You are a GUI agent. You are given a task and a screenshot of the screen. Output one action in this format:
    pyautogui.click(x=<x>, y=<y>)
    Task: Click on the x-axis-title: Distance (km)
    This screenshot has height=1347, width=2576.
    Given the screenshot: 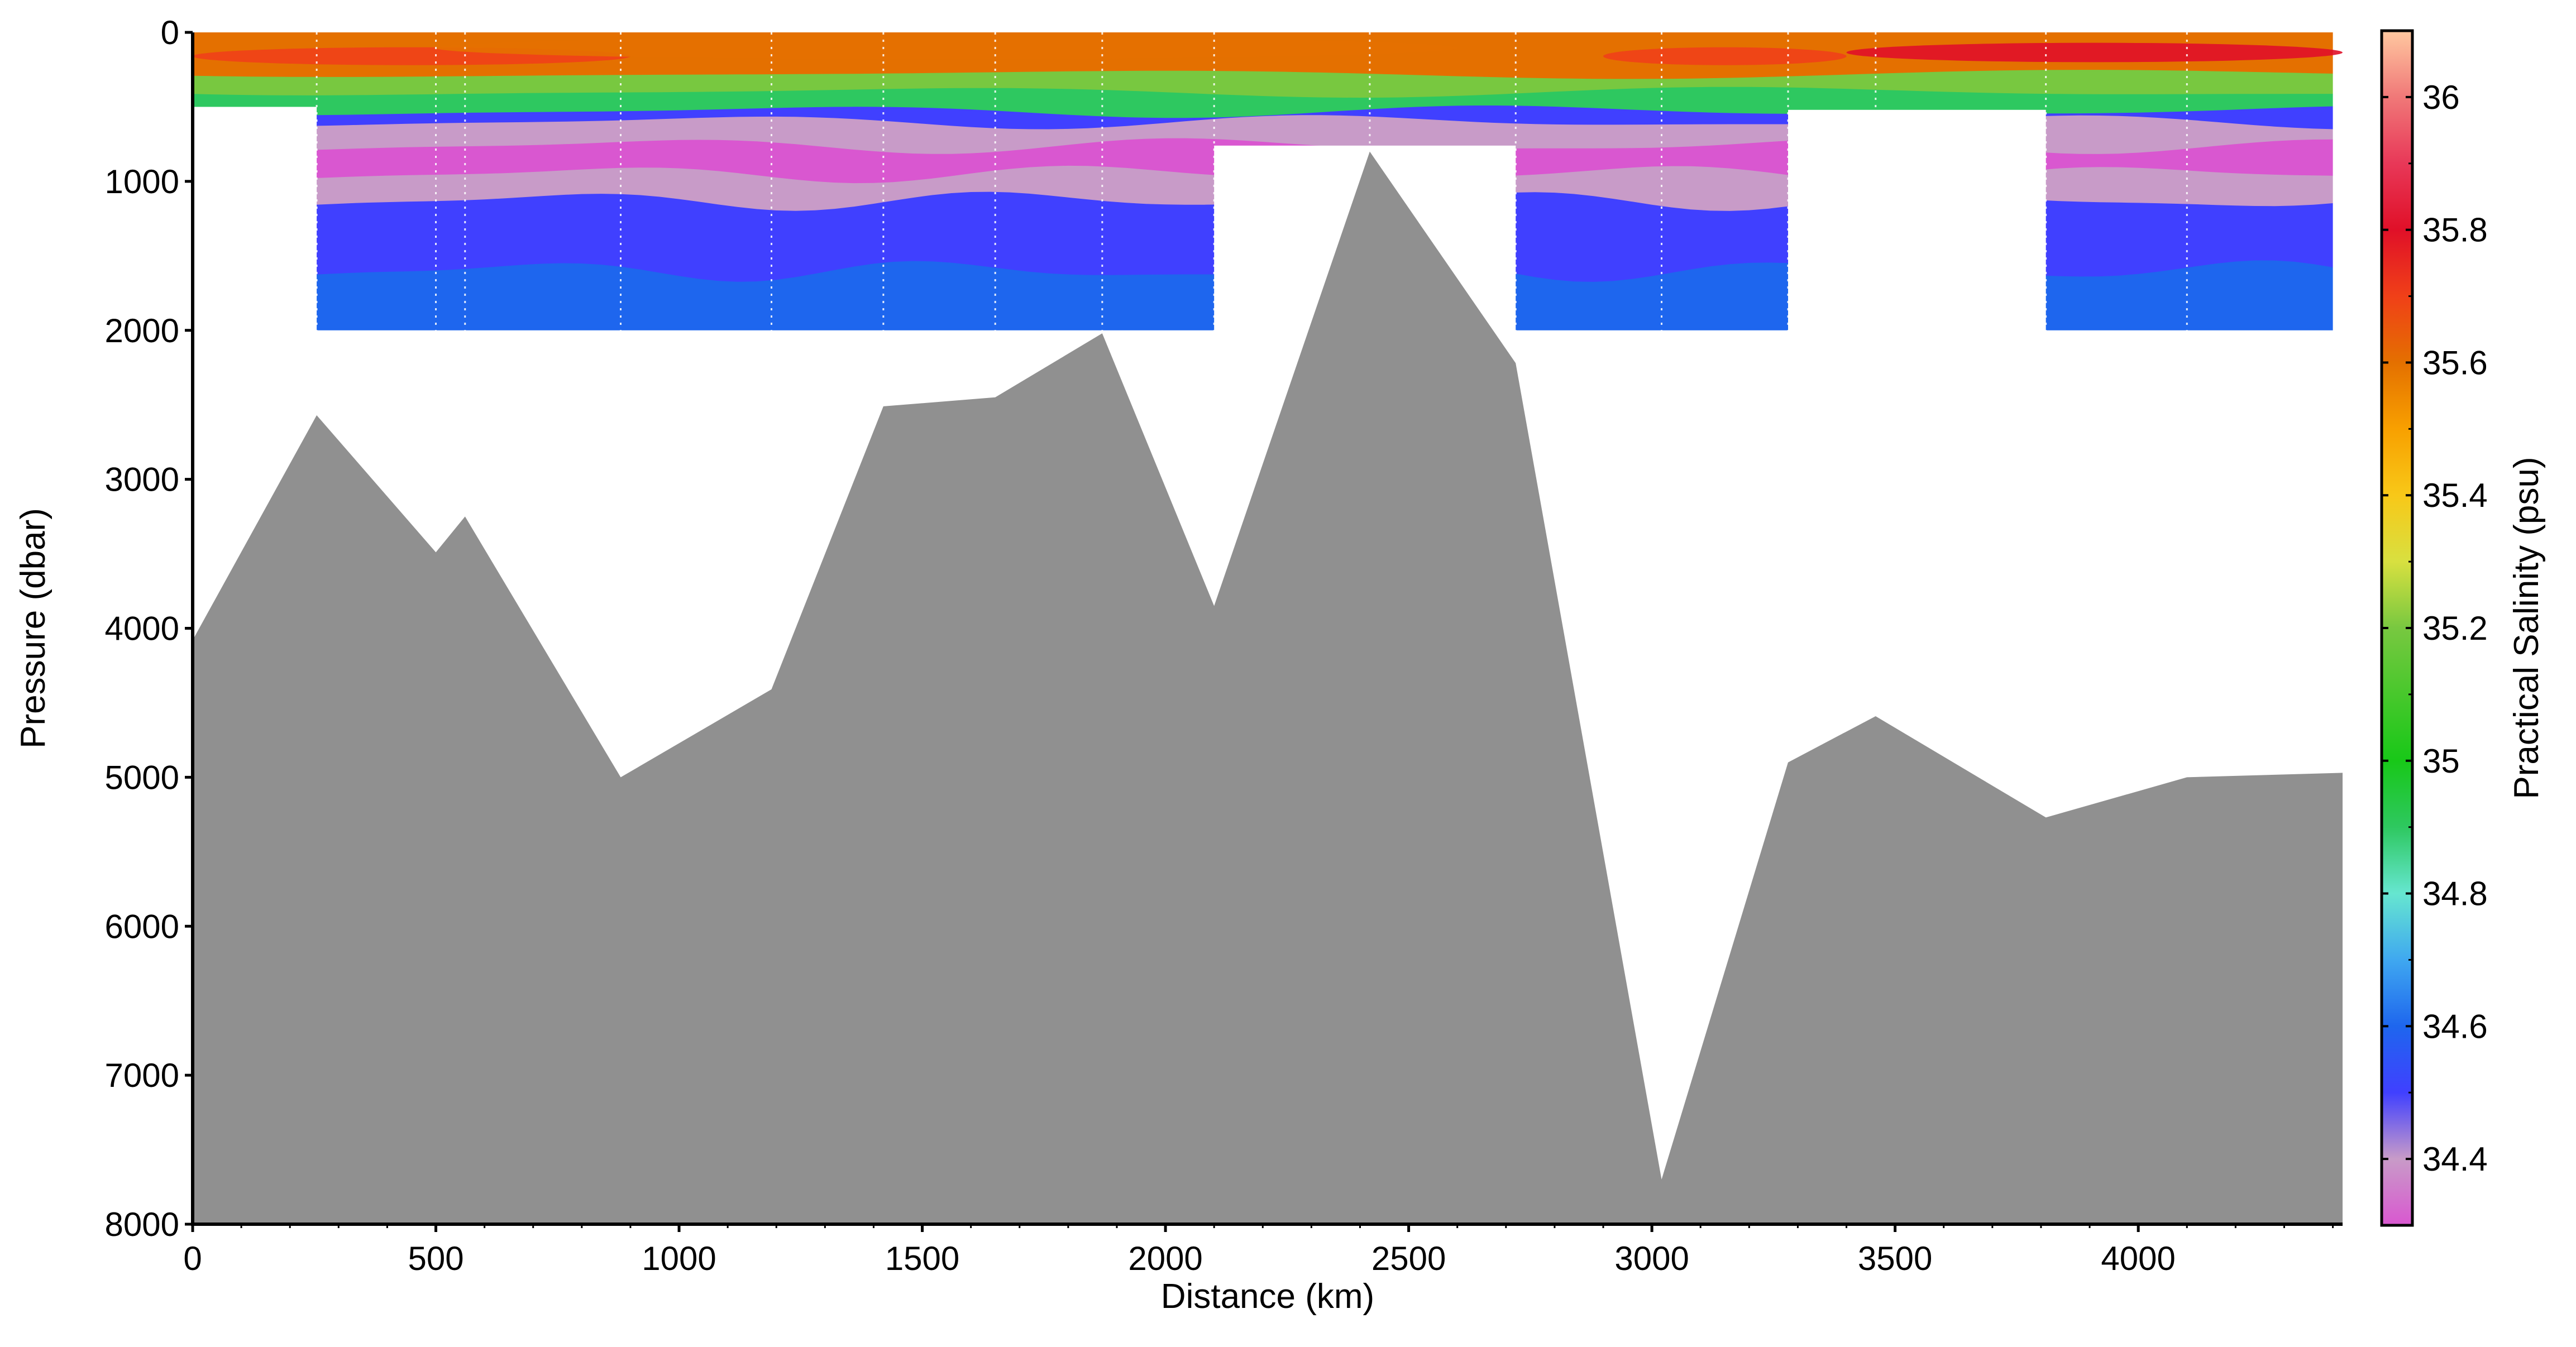 What is the action you would take?
    pyautogui.click(x=1267, y=1296)
    